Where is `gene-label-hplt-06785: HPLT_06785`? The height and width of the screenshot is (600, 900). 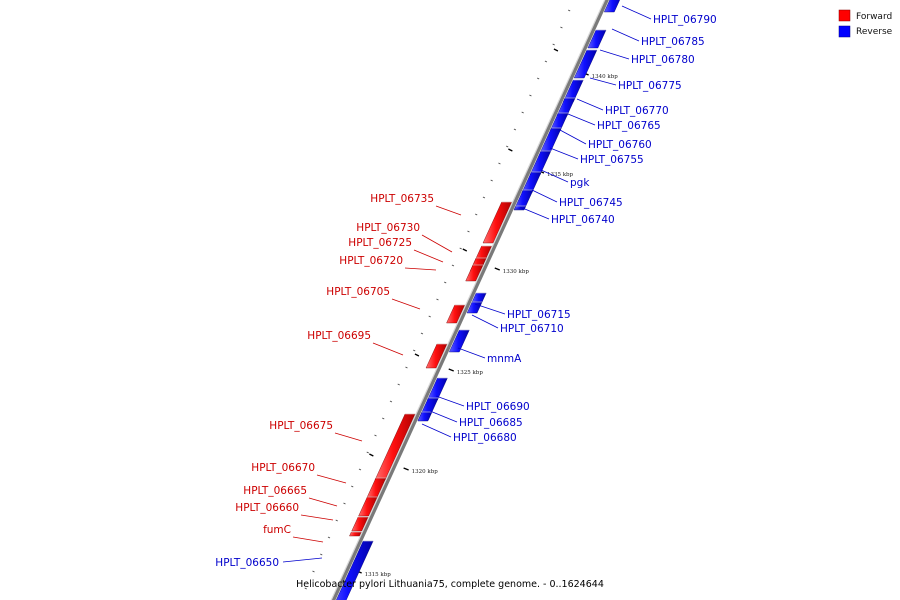
gene-label-hplt-06785: HPLT_06785 is located at coordinates (673, 42).